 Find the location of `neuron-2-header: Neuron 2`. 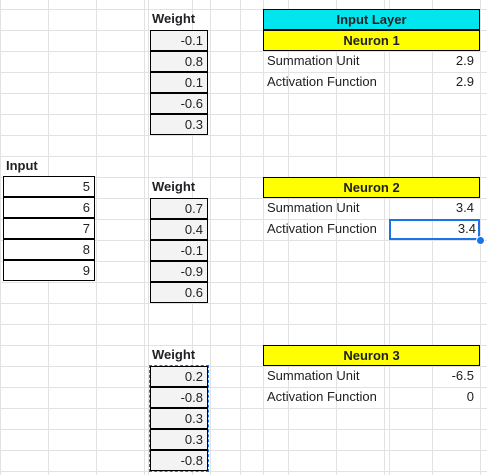

neuron-2-header: Neuron 2 is located at coordinates (371, 187).